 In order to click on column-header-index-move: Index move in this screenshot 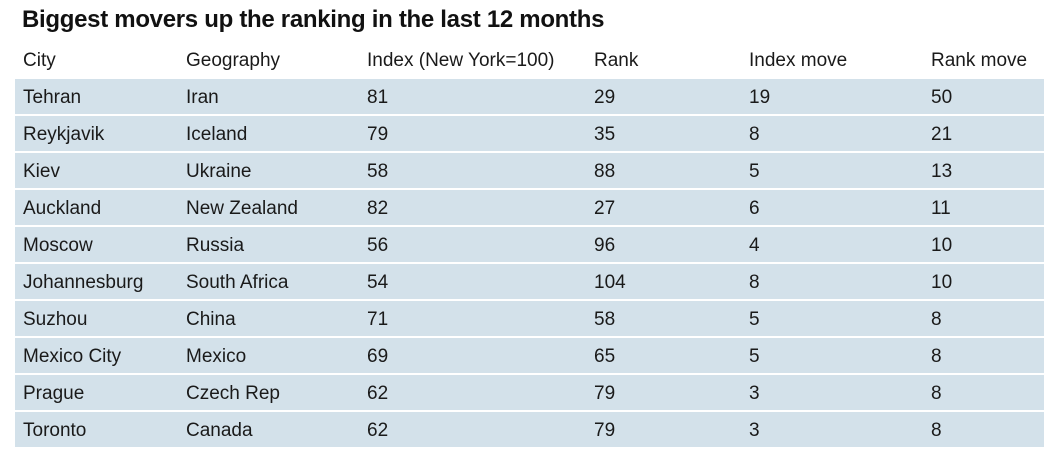, I will do `click(798, 60)`.